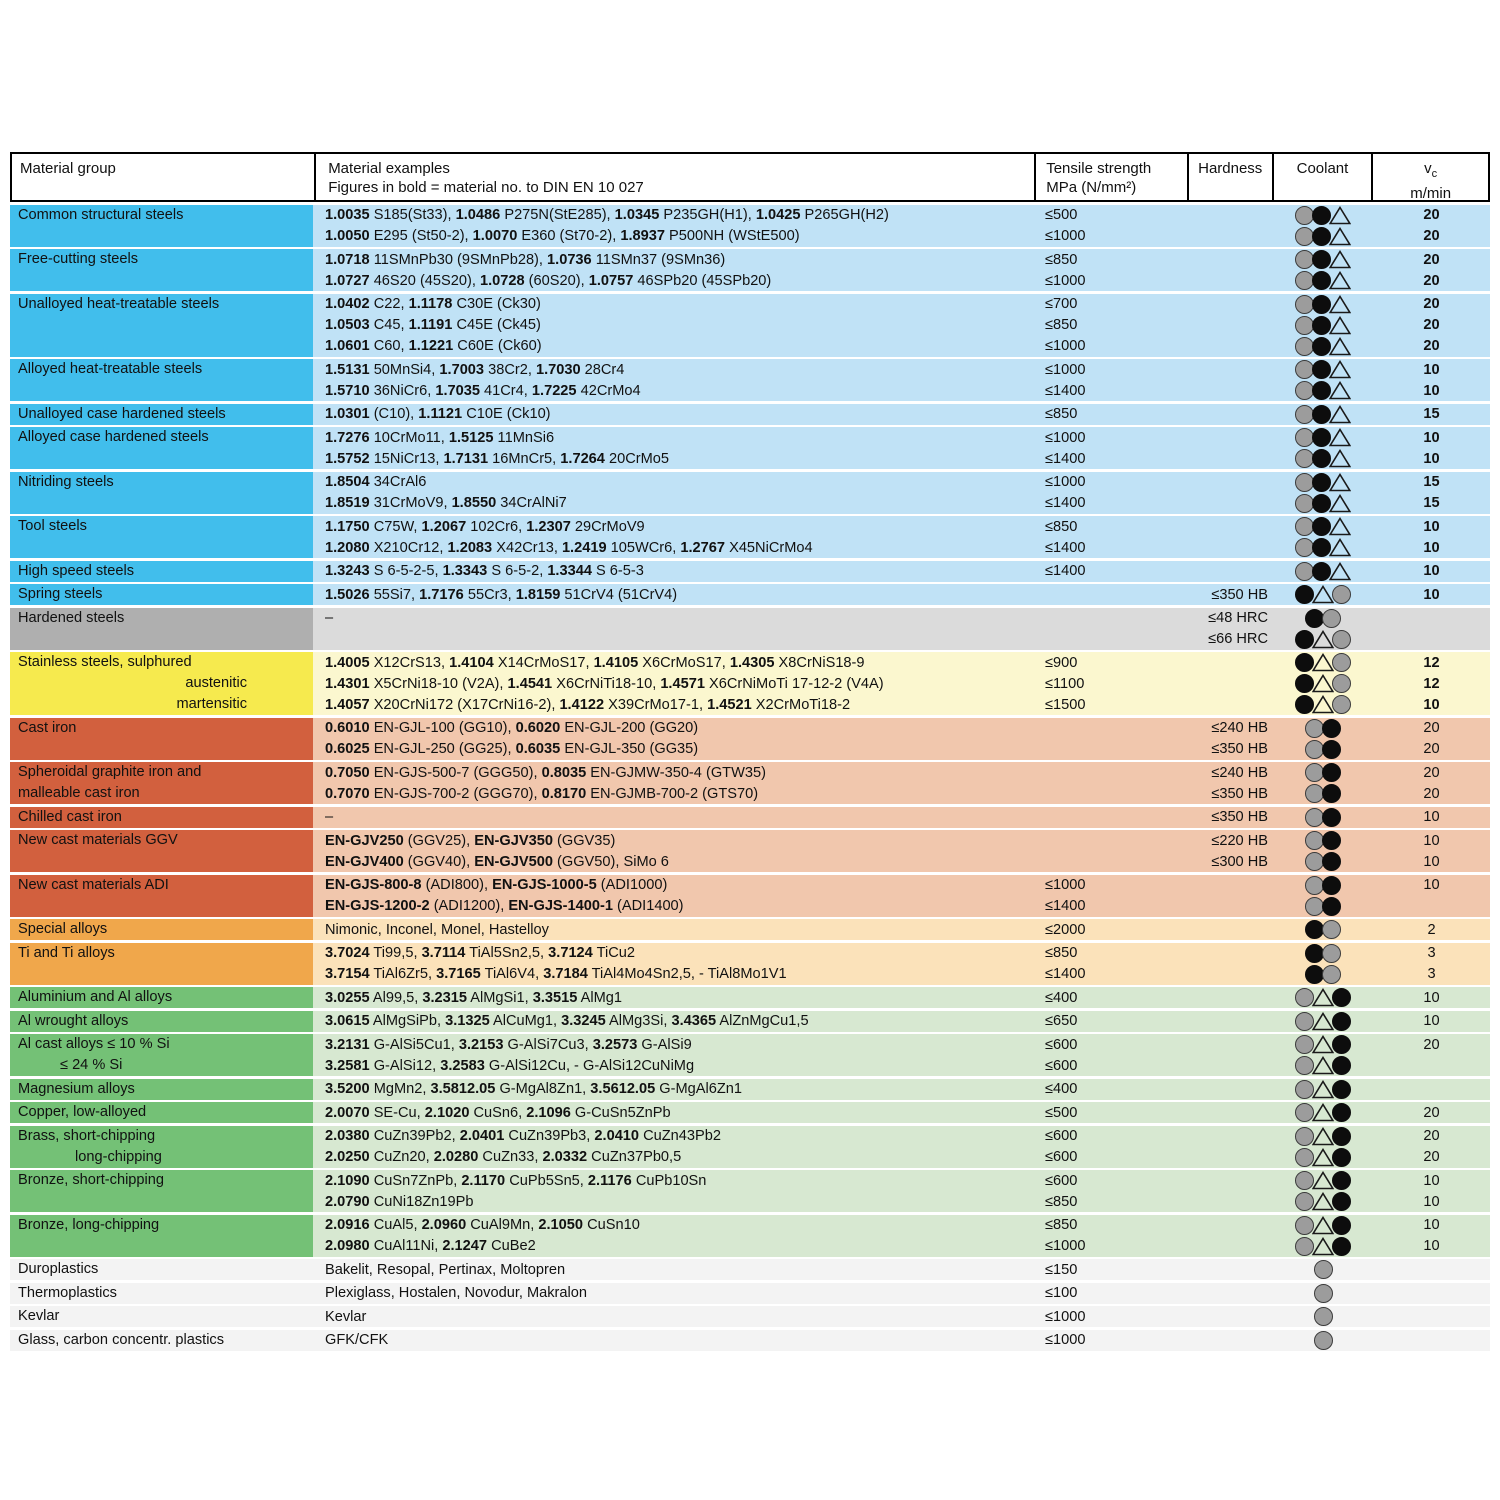  What do you see at coordinates (1431, 414) in the screenshot?
I see `vc-cell: 15` at bounding box center [1431, 414].